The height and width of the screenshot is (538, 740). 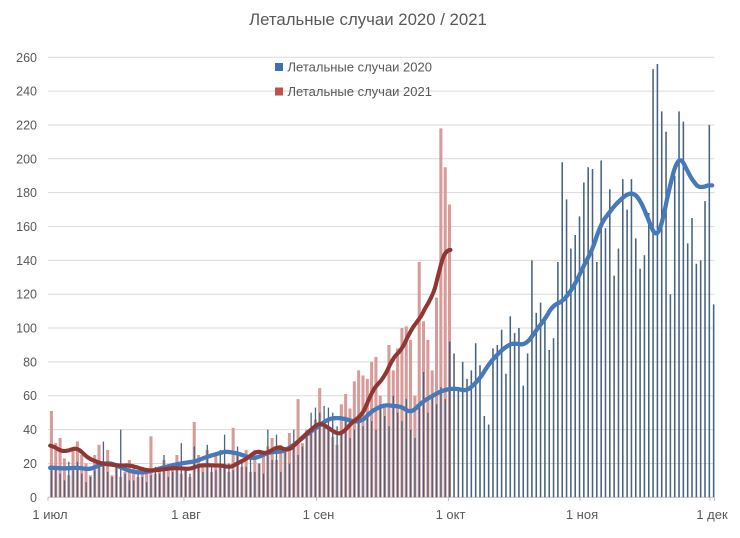 I want to click on svg-text: 80, so click(x=30, y=362).